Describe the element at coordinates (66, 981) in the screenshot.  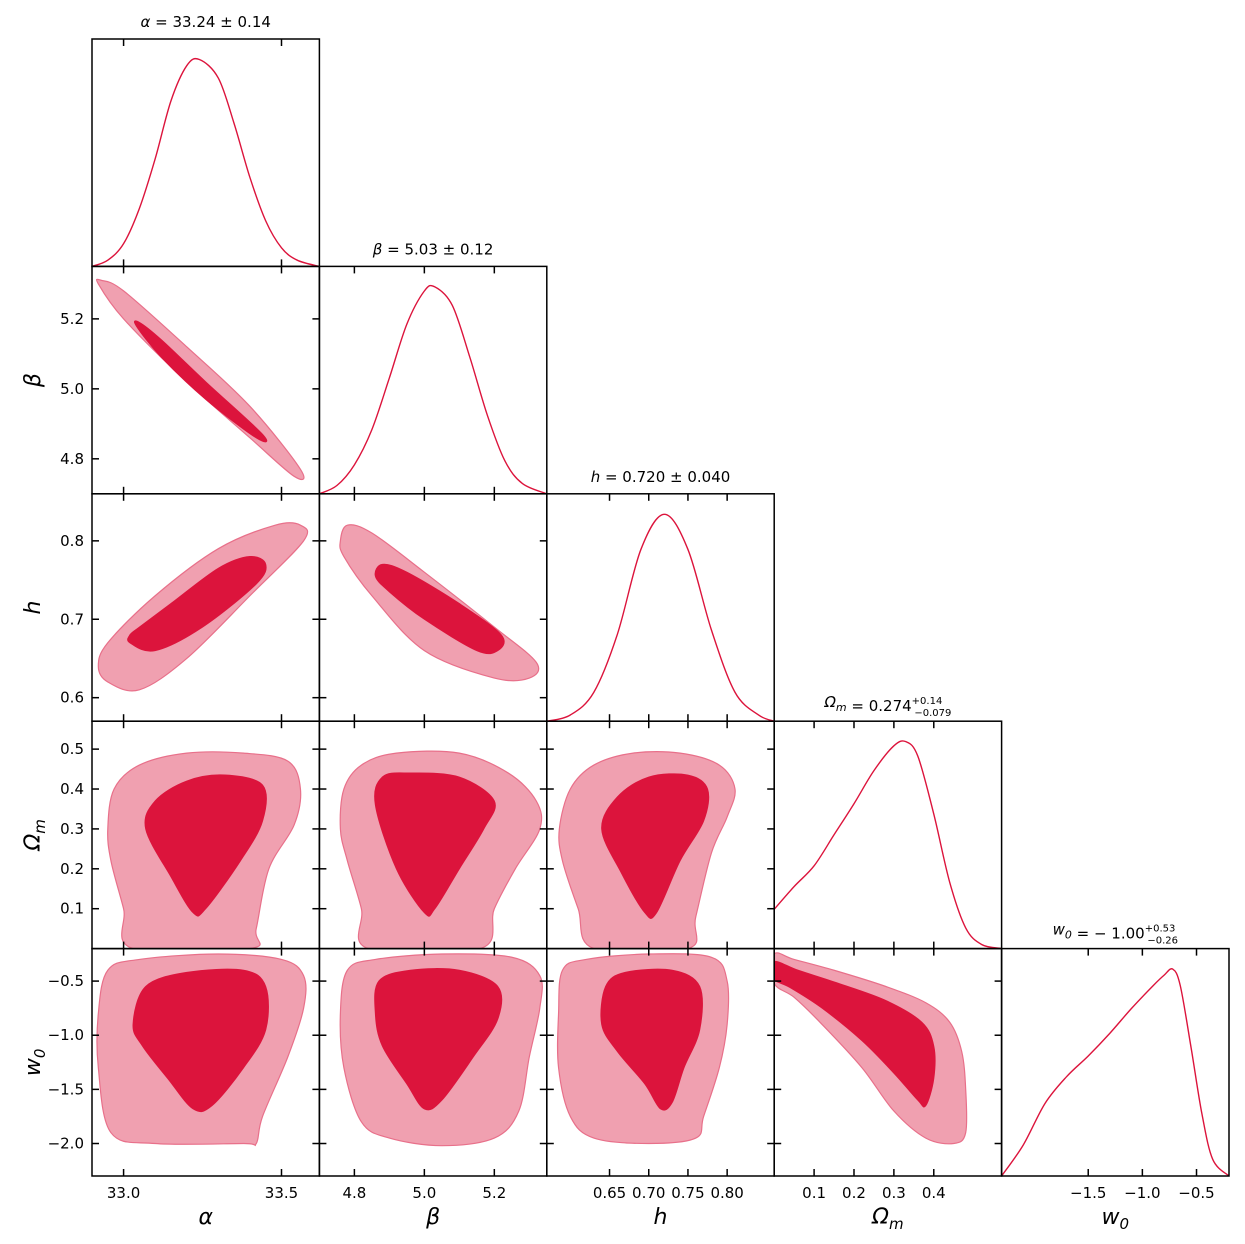
I see `y-tick-label: −0.5` at that location.